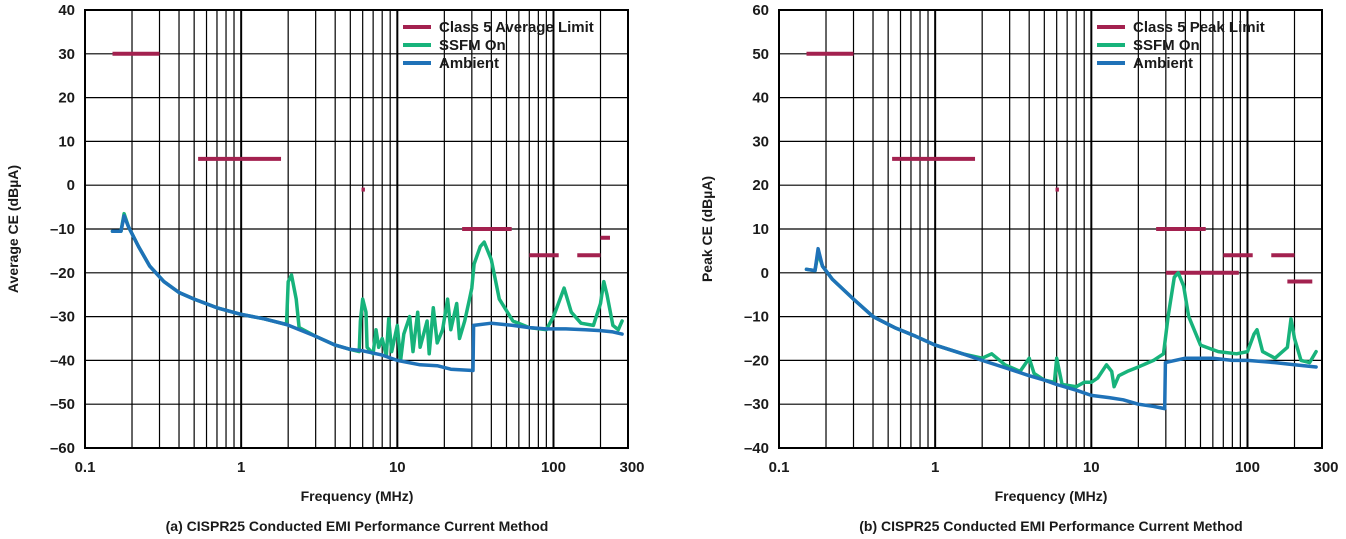 The height and width of the screenshot is (539, 1346). What do you see at coordinates (707, 229) in the screenshot?
I see `chart-b-y-axis-label: Peak CE (dBµA)` at bounding box center [707, 229].